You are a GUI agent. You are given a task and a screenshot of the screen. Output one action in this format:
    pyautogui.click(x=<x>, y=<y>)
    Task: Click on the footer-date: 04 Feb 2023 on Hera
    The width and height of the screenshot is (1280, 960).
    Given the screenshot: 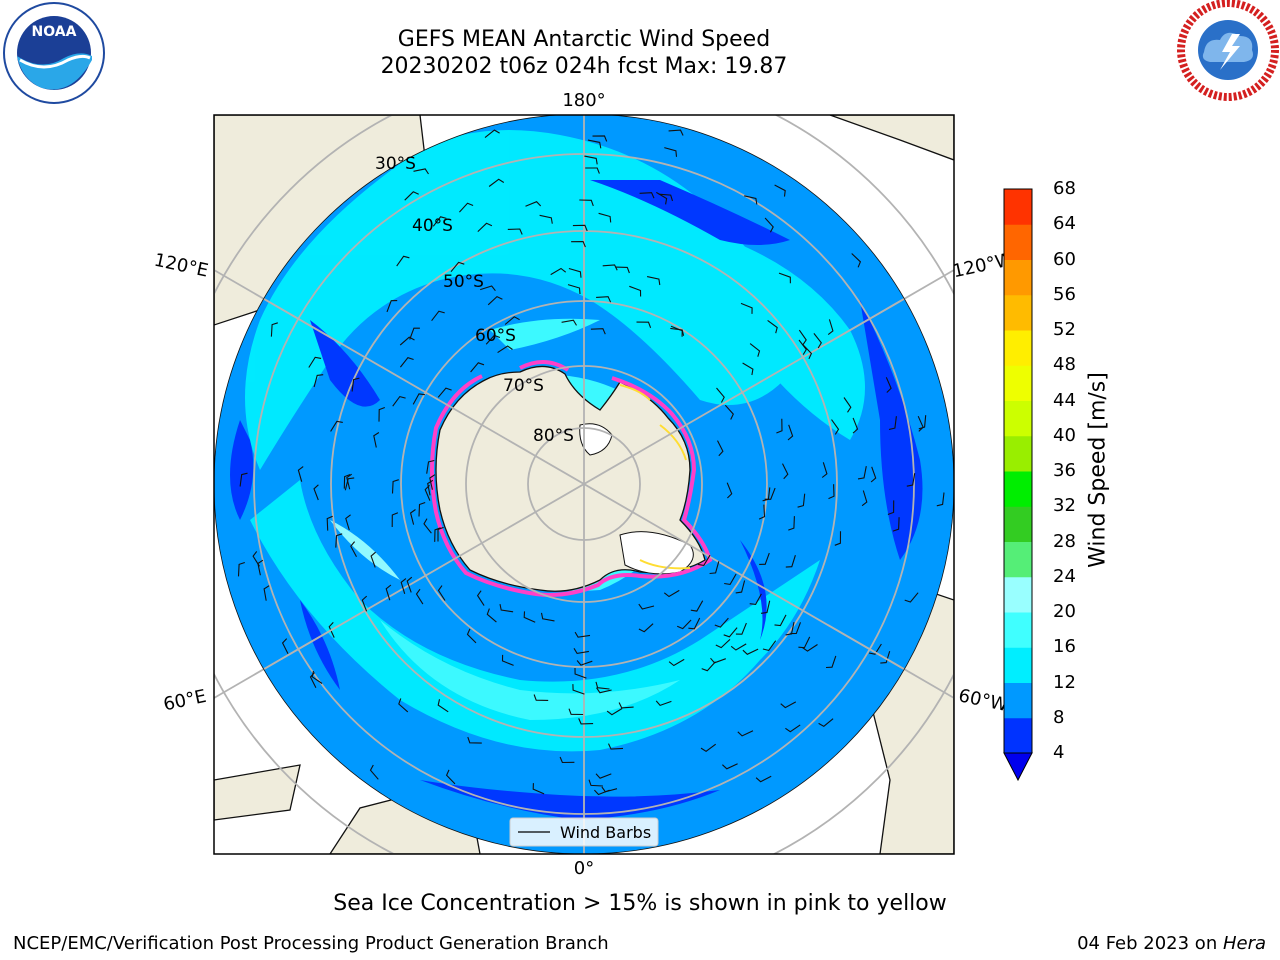 What is the action you would take?
    pyautogui.click(x=1171, y=943)
    